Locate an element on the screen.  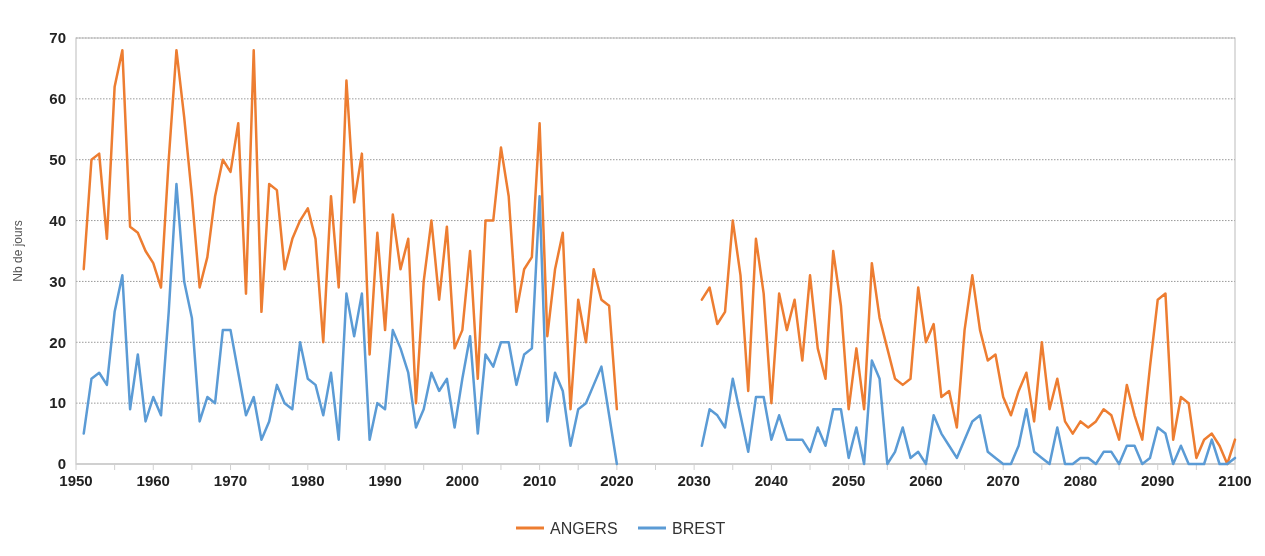
x-tick-label: 2010 is located at coordinates (539, 480).